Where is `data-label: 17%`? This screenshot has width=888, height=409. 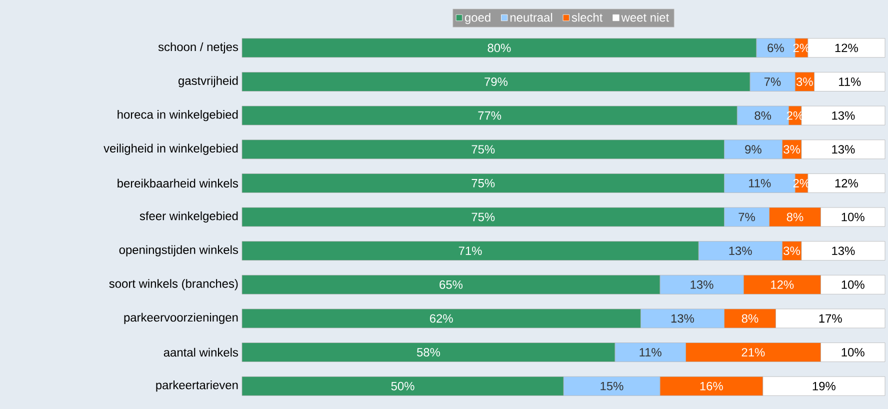 data-label: 17% is located at coordinates (830, 318).